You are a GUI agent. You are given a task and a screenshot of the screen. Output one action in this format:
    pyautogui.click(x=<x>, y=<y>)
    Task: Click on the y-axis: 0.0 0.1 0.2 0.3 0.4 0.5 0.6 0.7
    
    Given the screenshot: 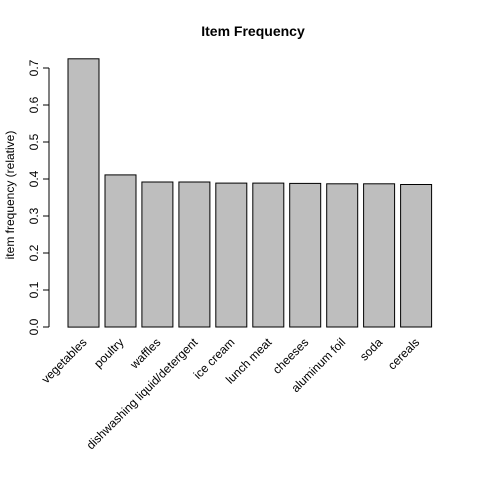 What is the action you would take?
    pyautogui.click(x=38, y=197)
    